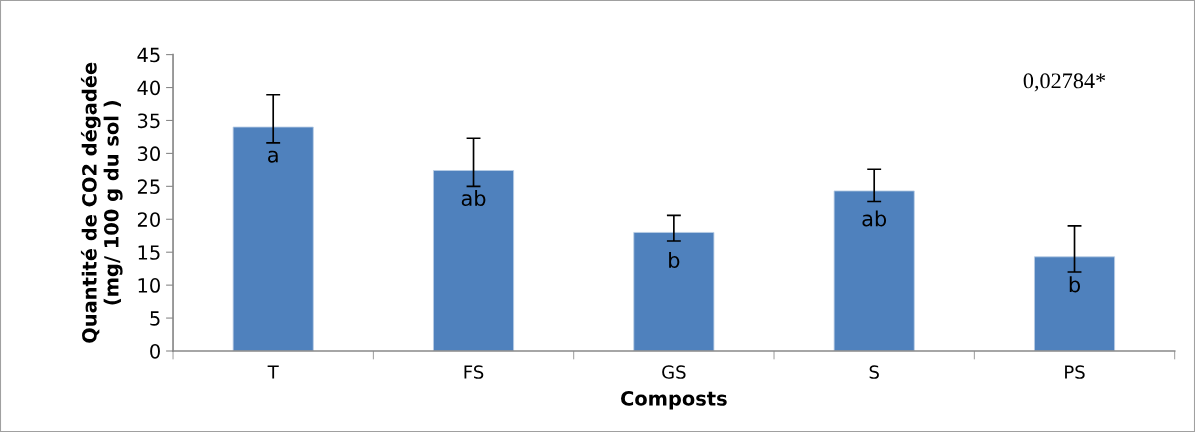  What do you see at coordinates (148, 186) in the screenshot?
I see `y-tick-label: 25` at bounding box center [148, 186].